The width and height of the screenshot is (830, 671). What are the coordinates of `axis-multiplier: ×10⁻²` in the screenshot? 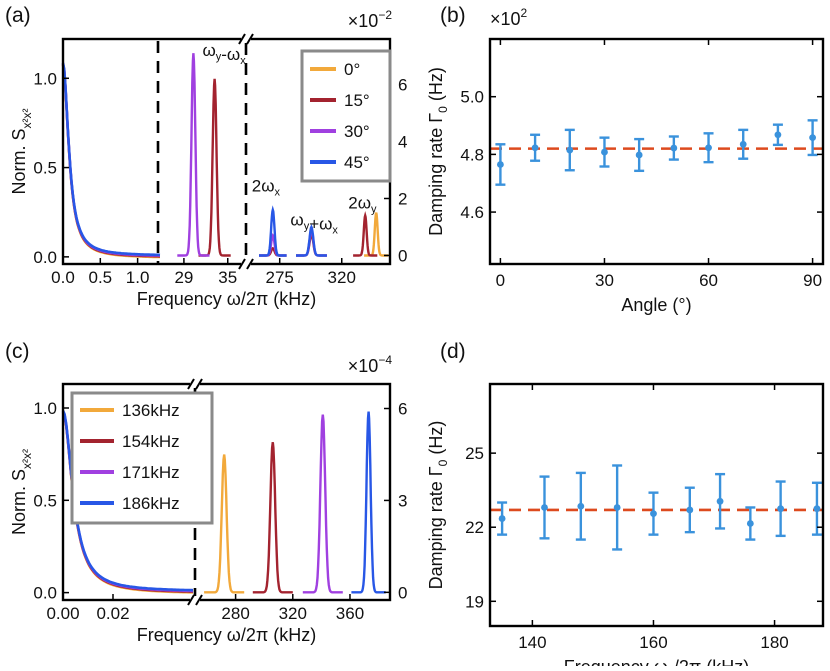 It's located at (370, 19).